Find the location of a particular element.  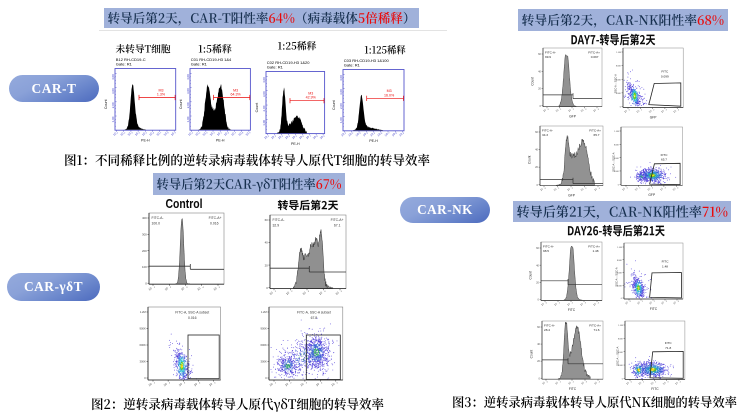

svg-text: 67.1 is located at coordinates (337, 225).